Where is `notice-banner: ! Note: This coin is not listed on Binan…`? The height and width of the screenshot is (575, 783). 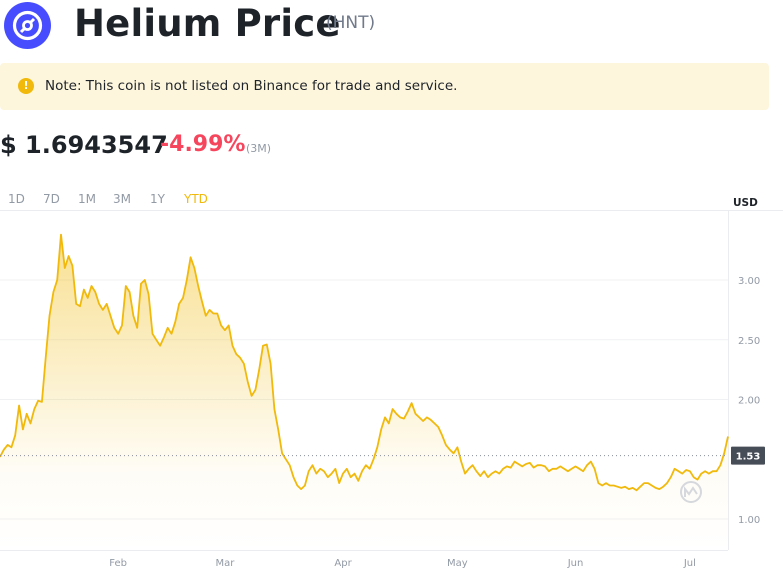 notice-banner: ! Note: This coin is not listed on Binan… is located at coordinates (384, 86).